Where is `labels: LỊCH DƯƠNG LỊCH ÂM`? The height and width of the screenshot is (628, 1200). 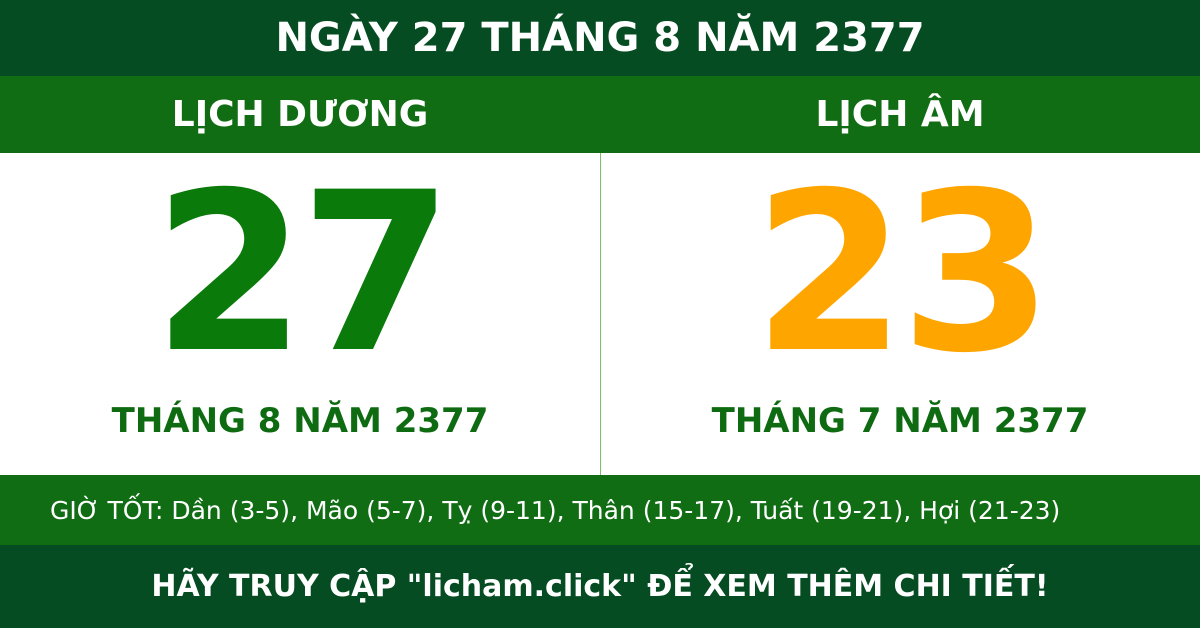
labels: LỊCH DƯƠNG LỊCH ÂM is located at coordinates (600, 114).